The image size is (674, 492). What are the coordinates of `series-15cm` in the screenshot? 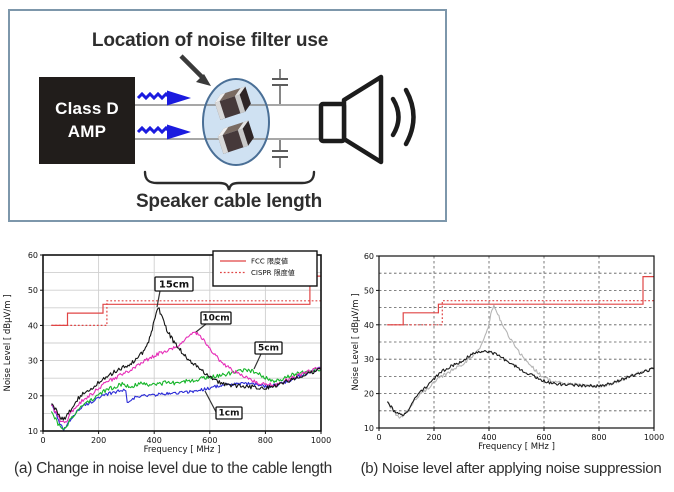 It's located at (186, 364).